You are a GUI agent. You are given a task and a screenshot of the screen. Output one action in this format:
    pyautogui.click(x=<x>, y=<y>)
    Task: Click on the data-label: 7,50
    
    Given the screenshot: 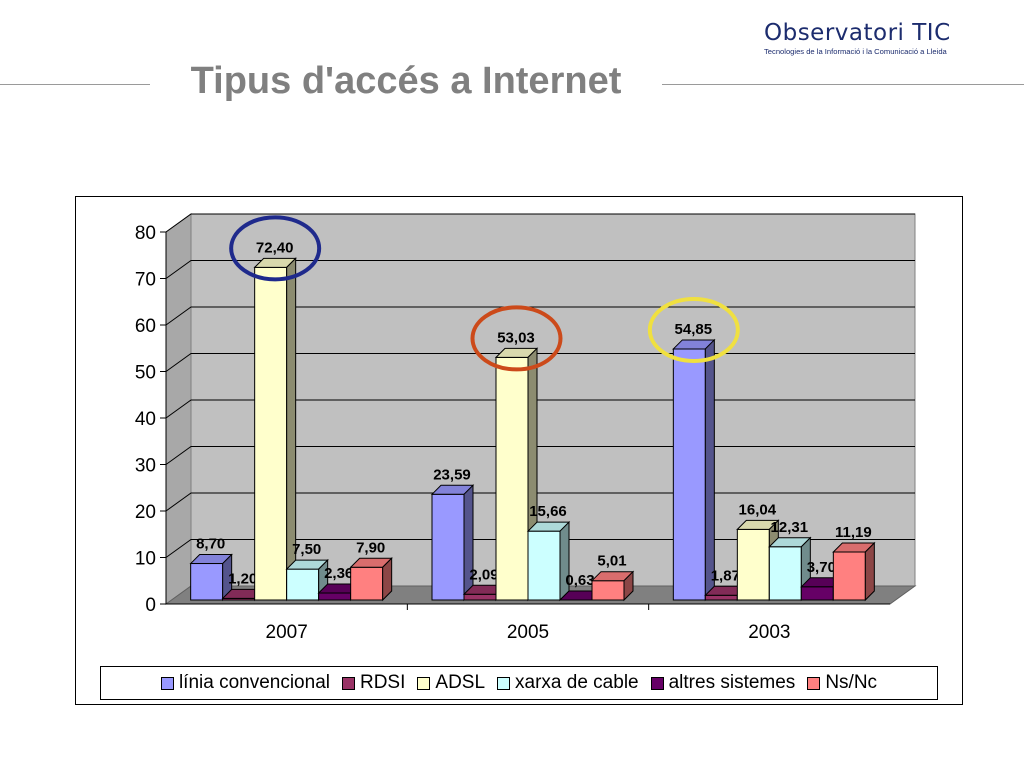 What is the action you would take?
    pyautogui.click(x=306, y=549)
    